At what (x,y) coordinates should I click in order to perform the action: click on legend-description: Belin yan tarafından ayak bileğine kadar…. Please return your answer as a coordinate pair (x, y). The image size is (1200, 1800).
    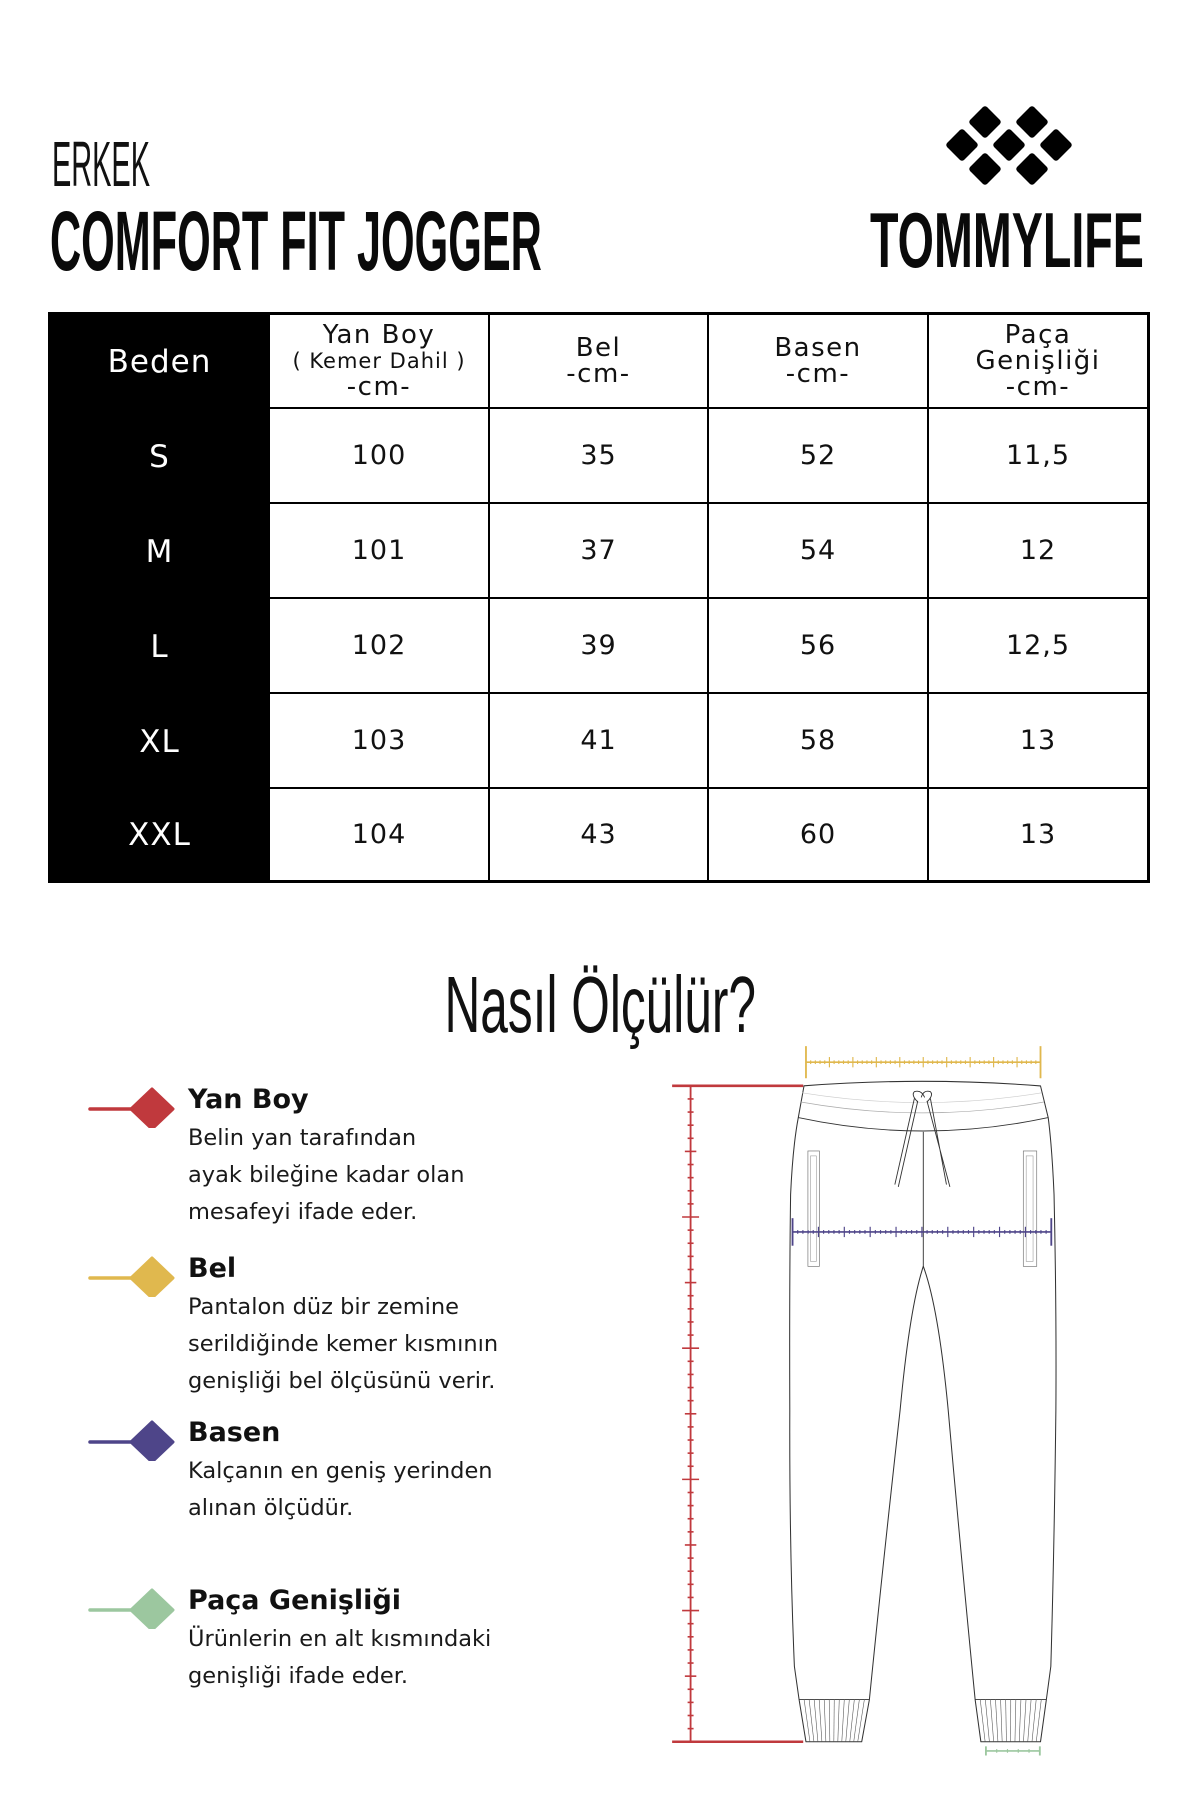
    Looking at the image, I should click on (326, 1175).